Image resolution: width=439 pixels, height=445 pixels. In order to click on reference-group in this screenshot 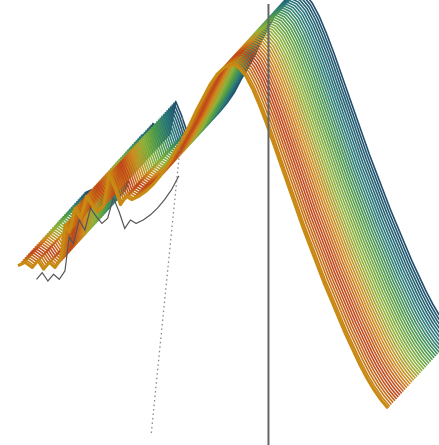, I will do `click(108, 229)`.